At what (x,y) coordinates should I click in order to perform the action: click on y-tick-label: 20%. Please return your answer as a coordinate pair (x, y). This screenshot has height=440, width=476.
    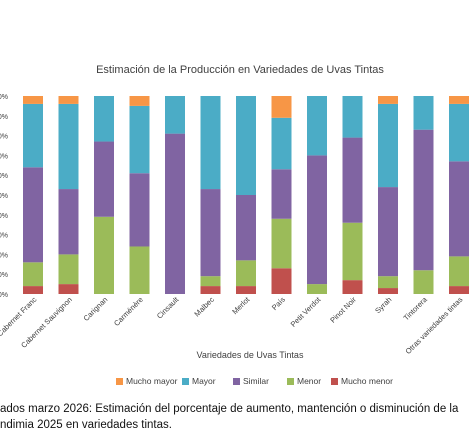
    Looking at the image, I should click on (4, 255).